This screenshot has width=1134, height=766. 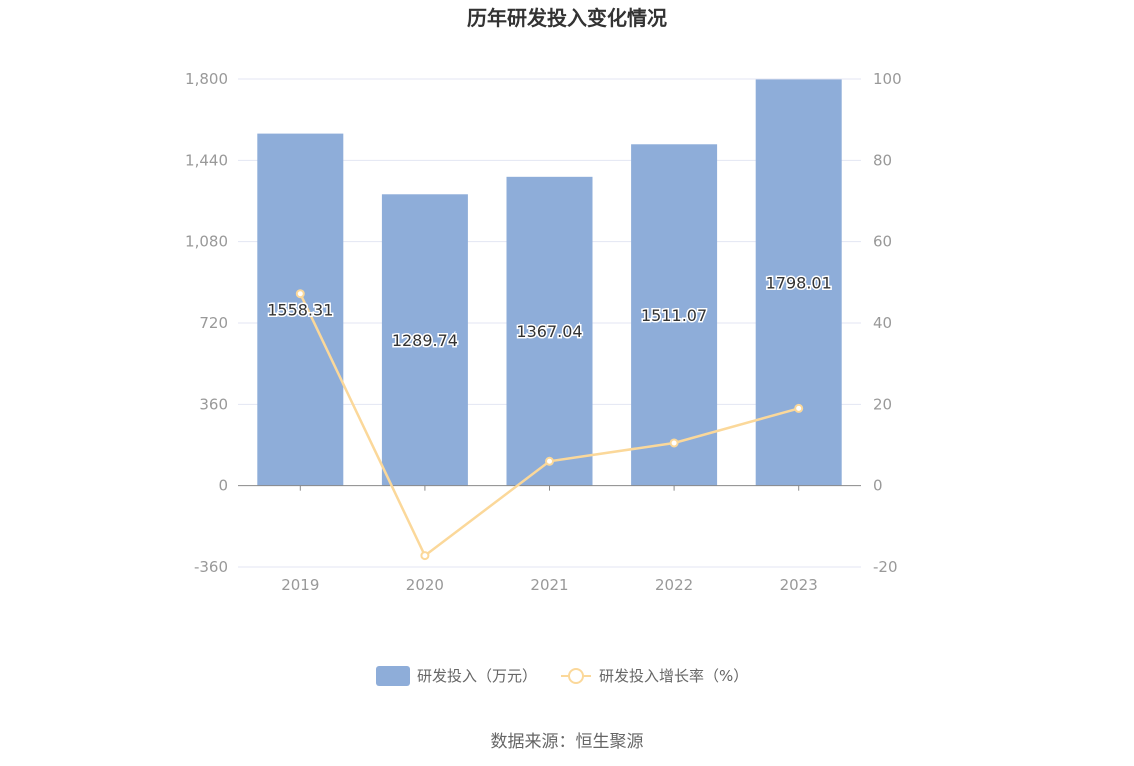 I want to click on legend-label-bar: 研发投入（万元）, so click(x=477, y=676).